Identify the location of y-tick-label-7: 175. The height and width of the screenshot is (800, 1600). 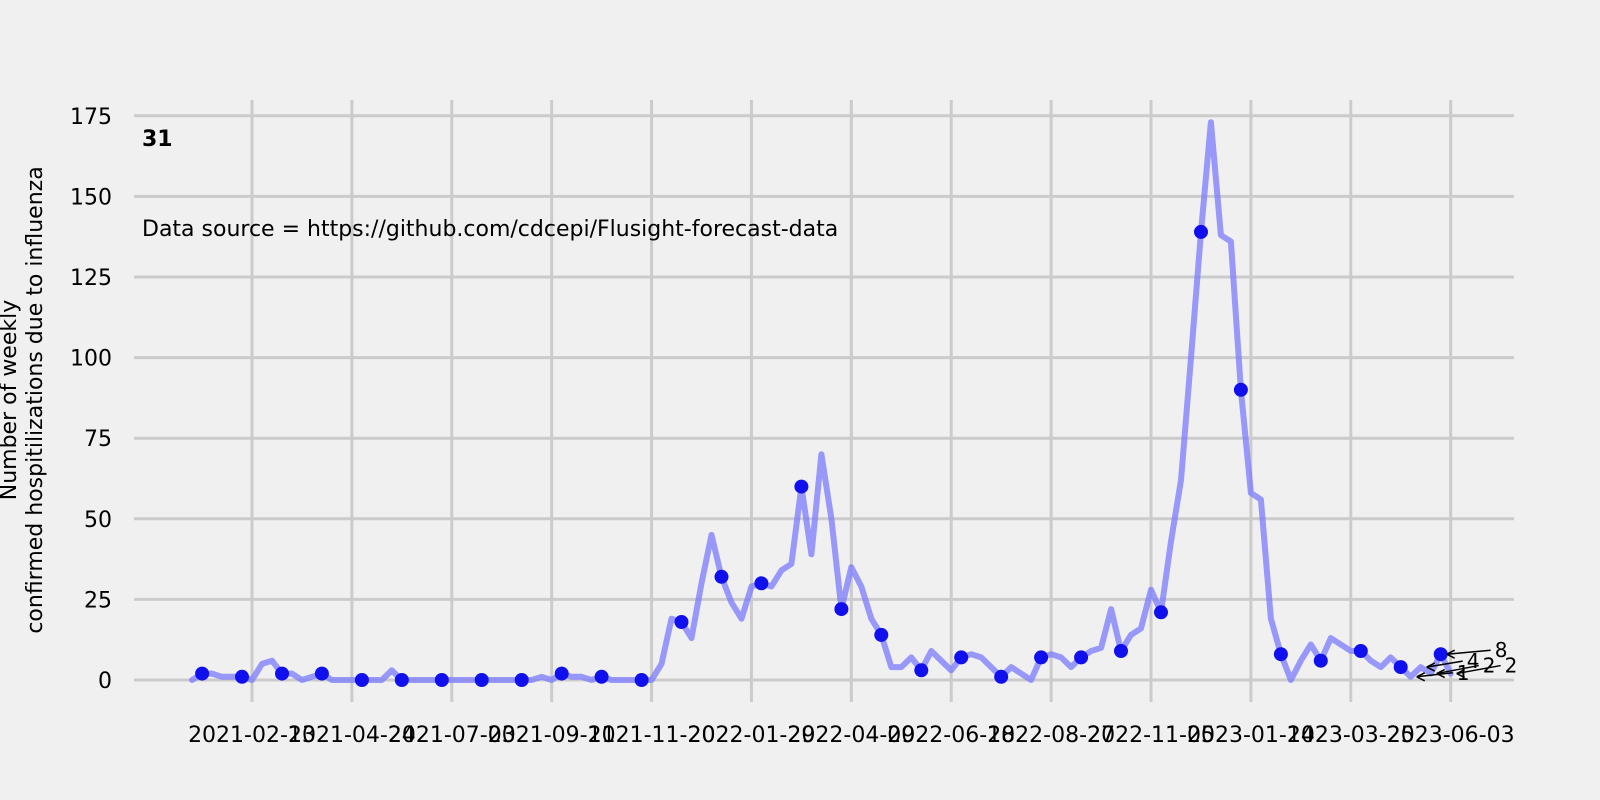
(91, 117).